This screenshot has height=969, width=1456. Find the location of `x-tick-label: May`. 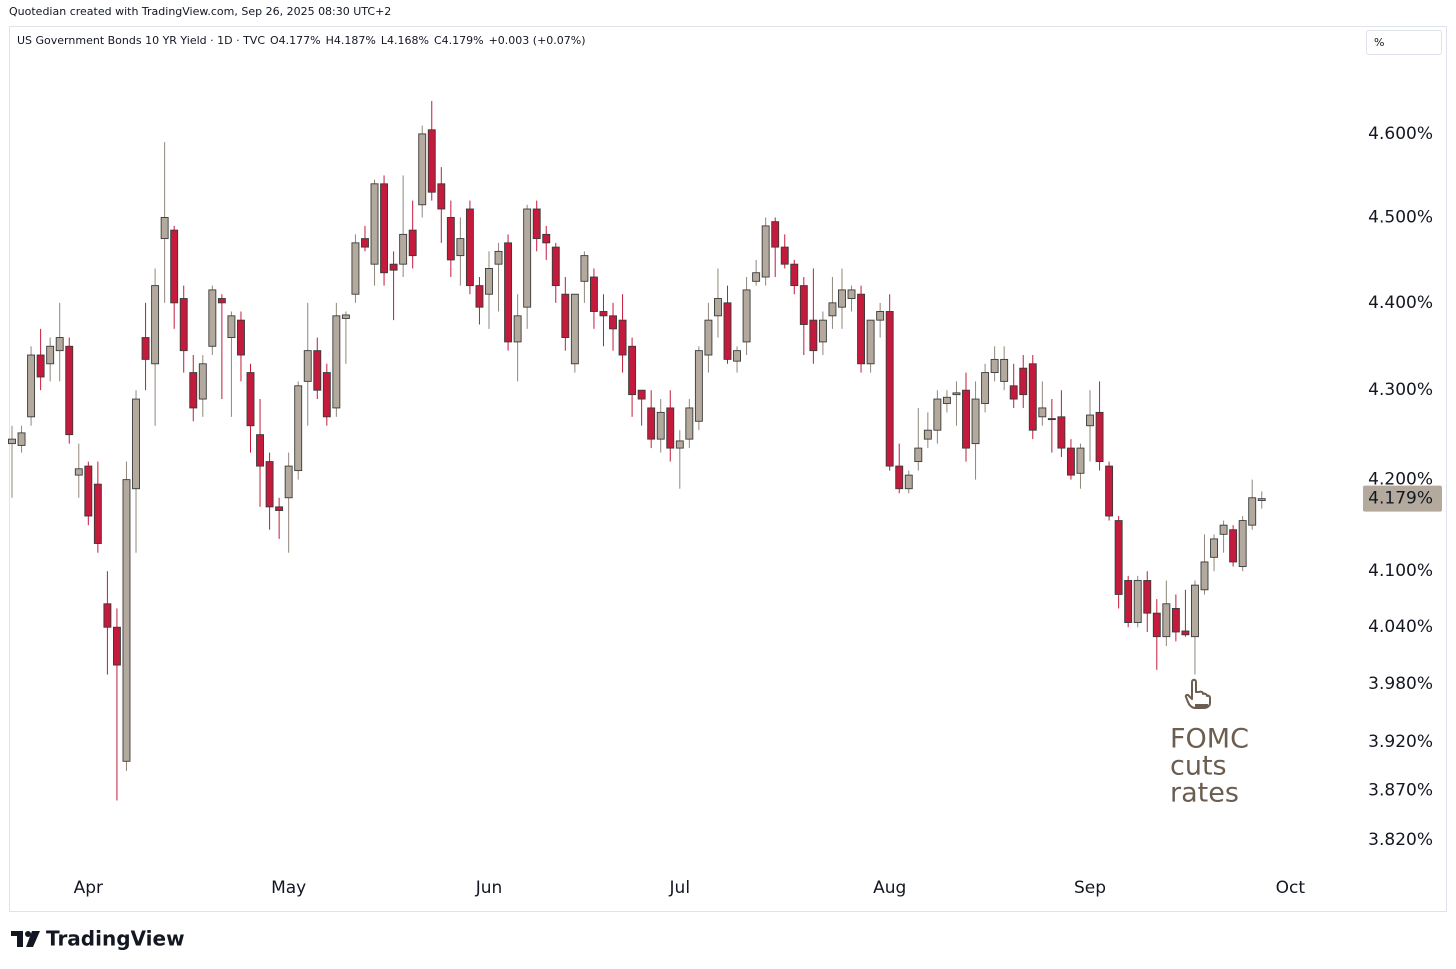

x-tick-label: May is located at coordinates (288, 888).